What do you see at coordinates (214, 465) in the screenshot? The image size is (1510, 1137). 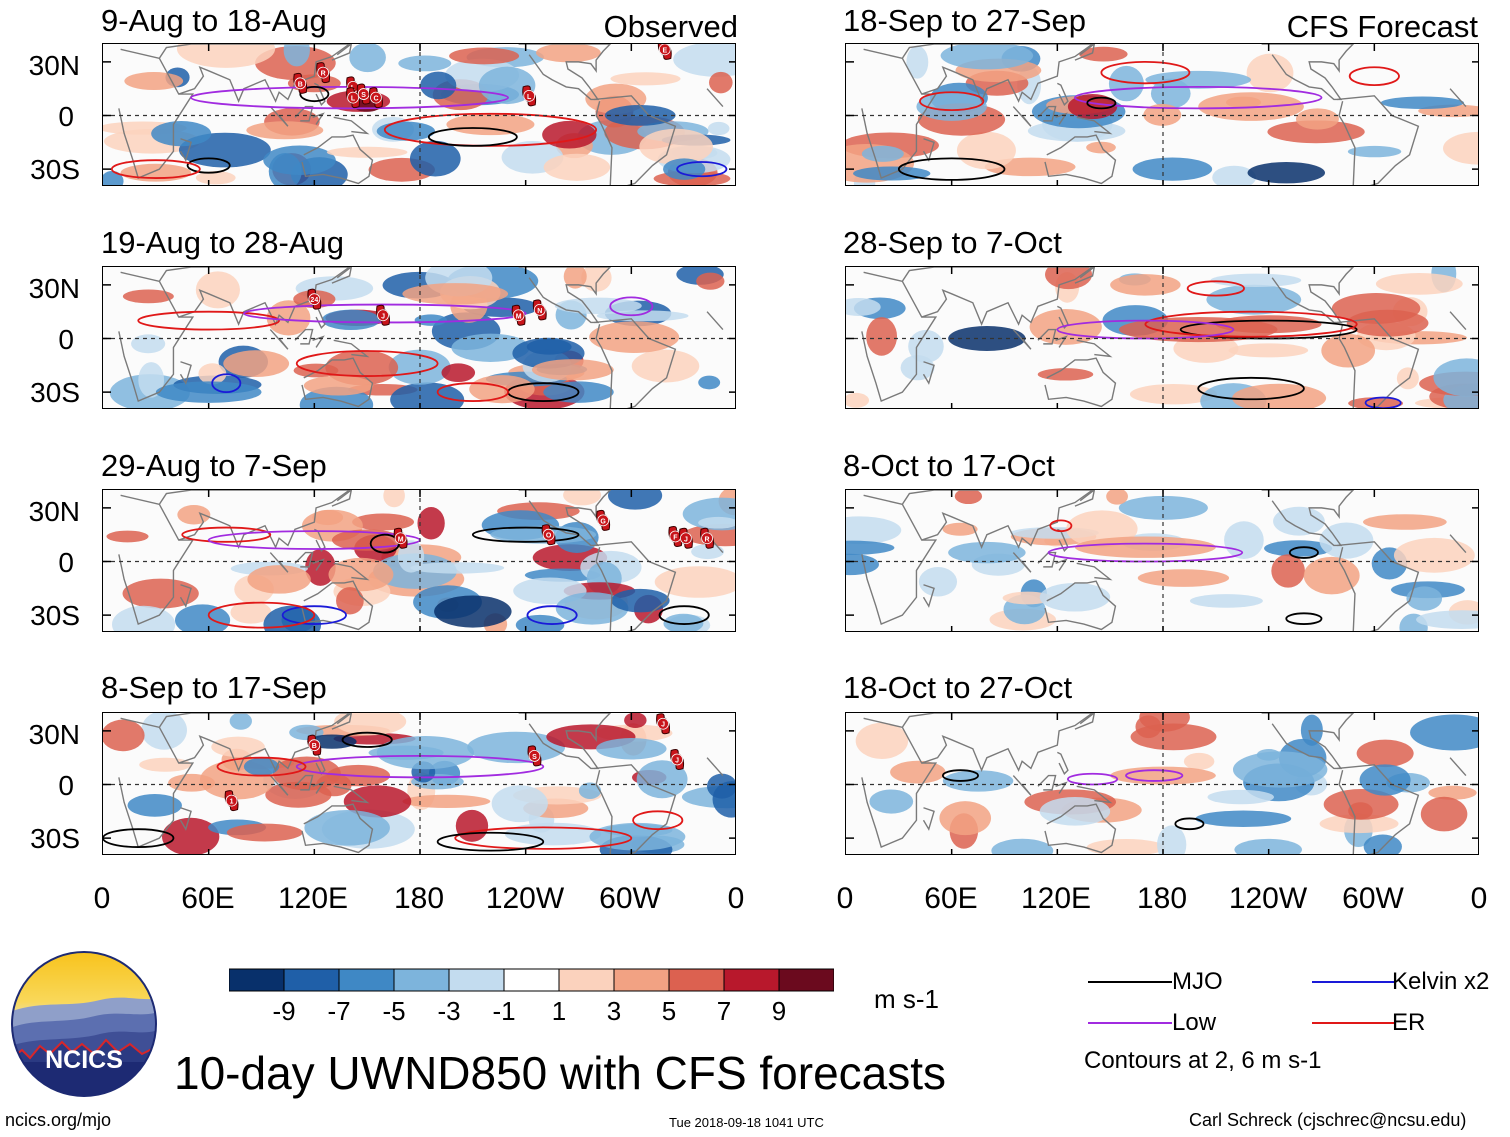 I see `observed-panel-3-title: 29-Aug to 7-Sep` at bounding box center [214, 465].